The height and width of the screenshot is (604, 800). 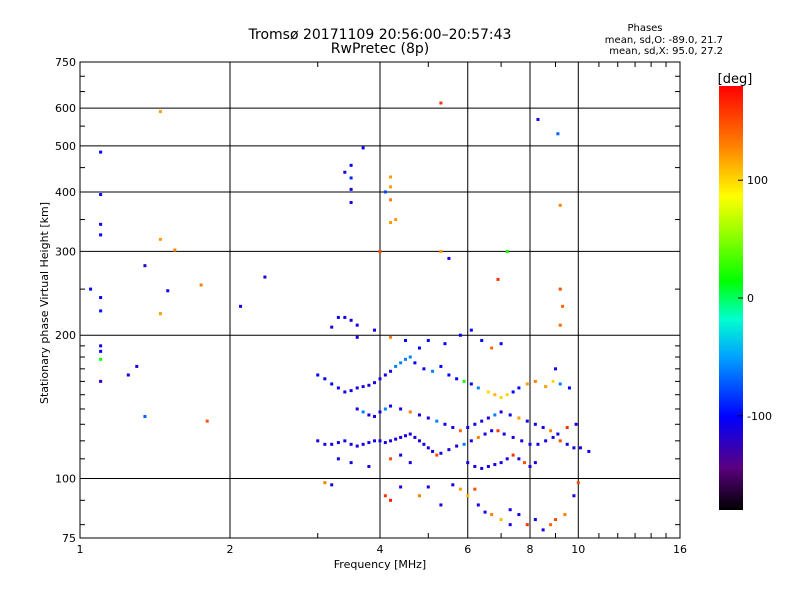 I want to click on stats-line-x: mean, sd,X: 95.0, 27.2, so click(x=666, y=51).